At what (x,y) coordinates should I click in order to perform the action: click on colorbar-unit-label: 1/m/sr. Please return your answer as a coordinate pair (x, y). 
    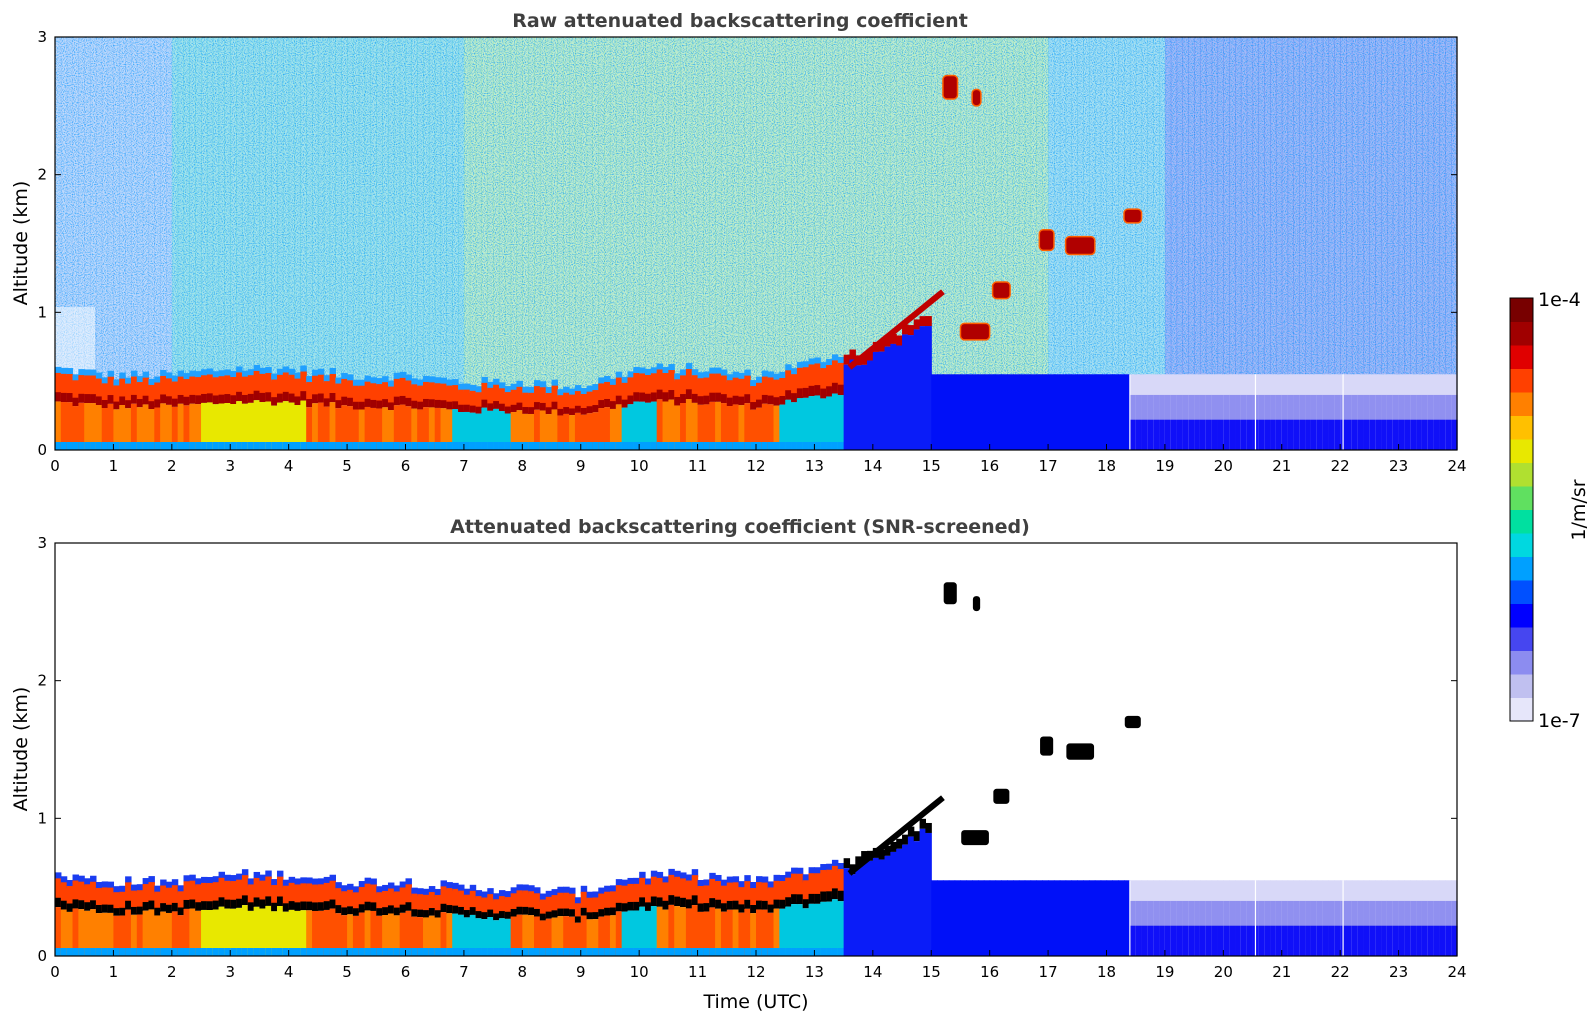
    Looking at the image, I should click on (1579, 509).